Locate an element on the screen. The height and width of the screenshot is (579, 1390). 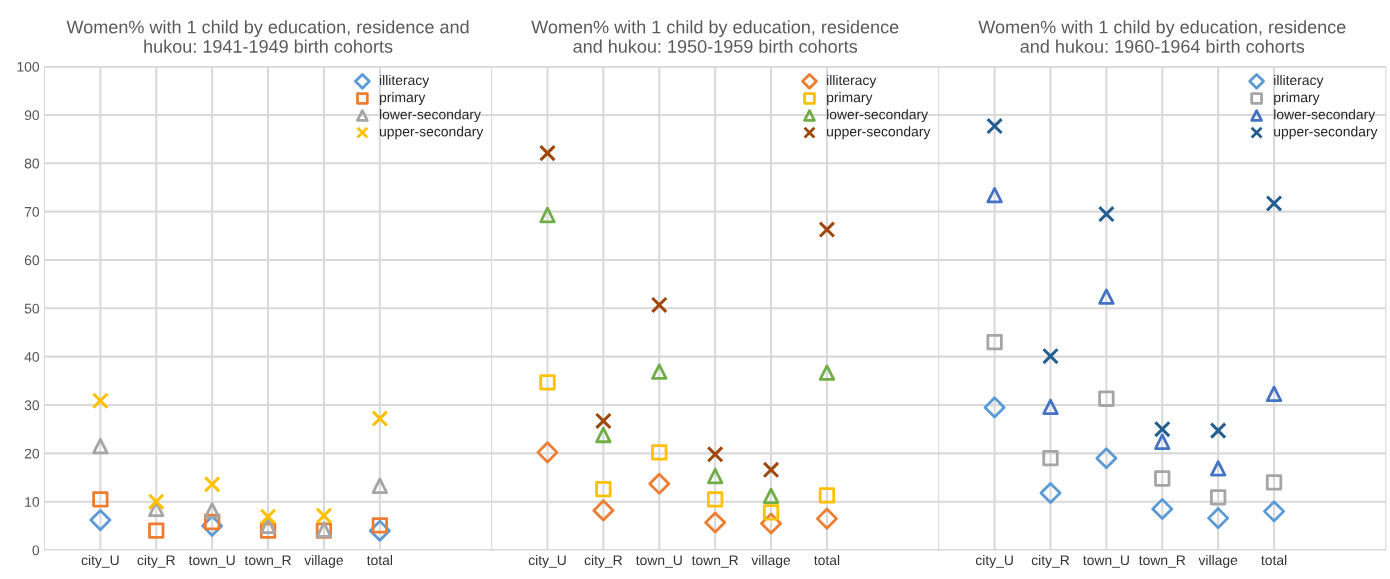
y-tick-label: 100 is located at coordinates (28, 66).